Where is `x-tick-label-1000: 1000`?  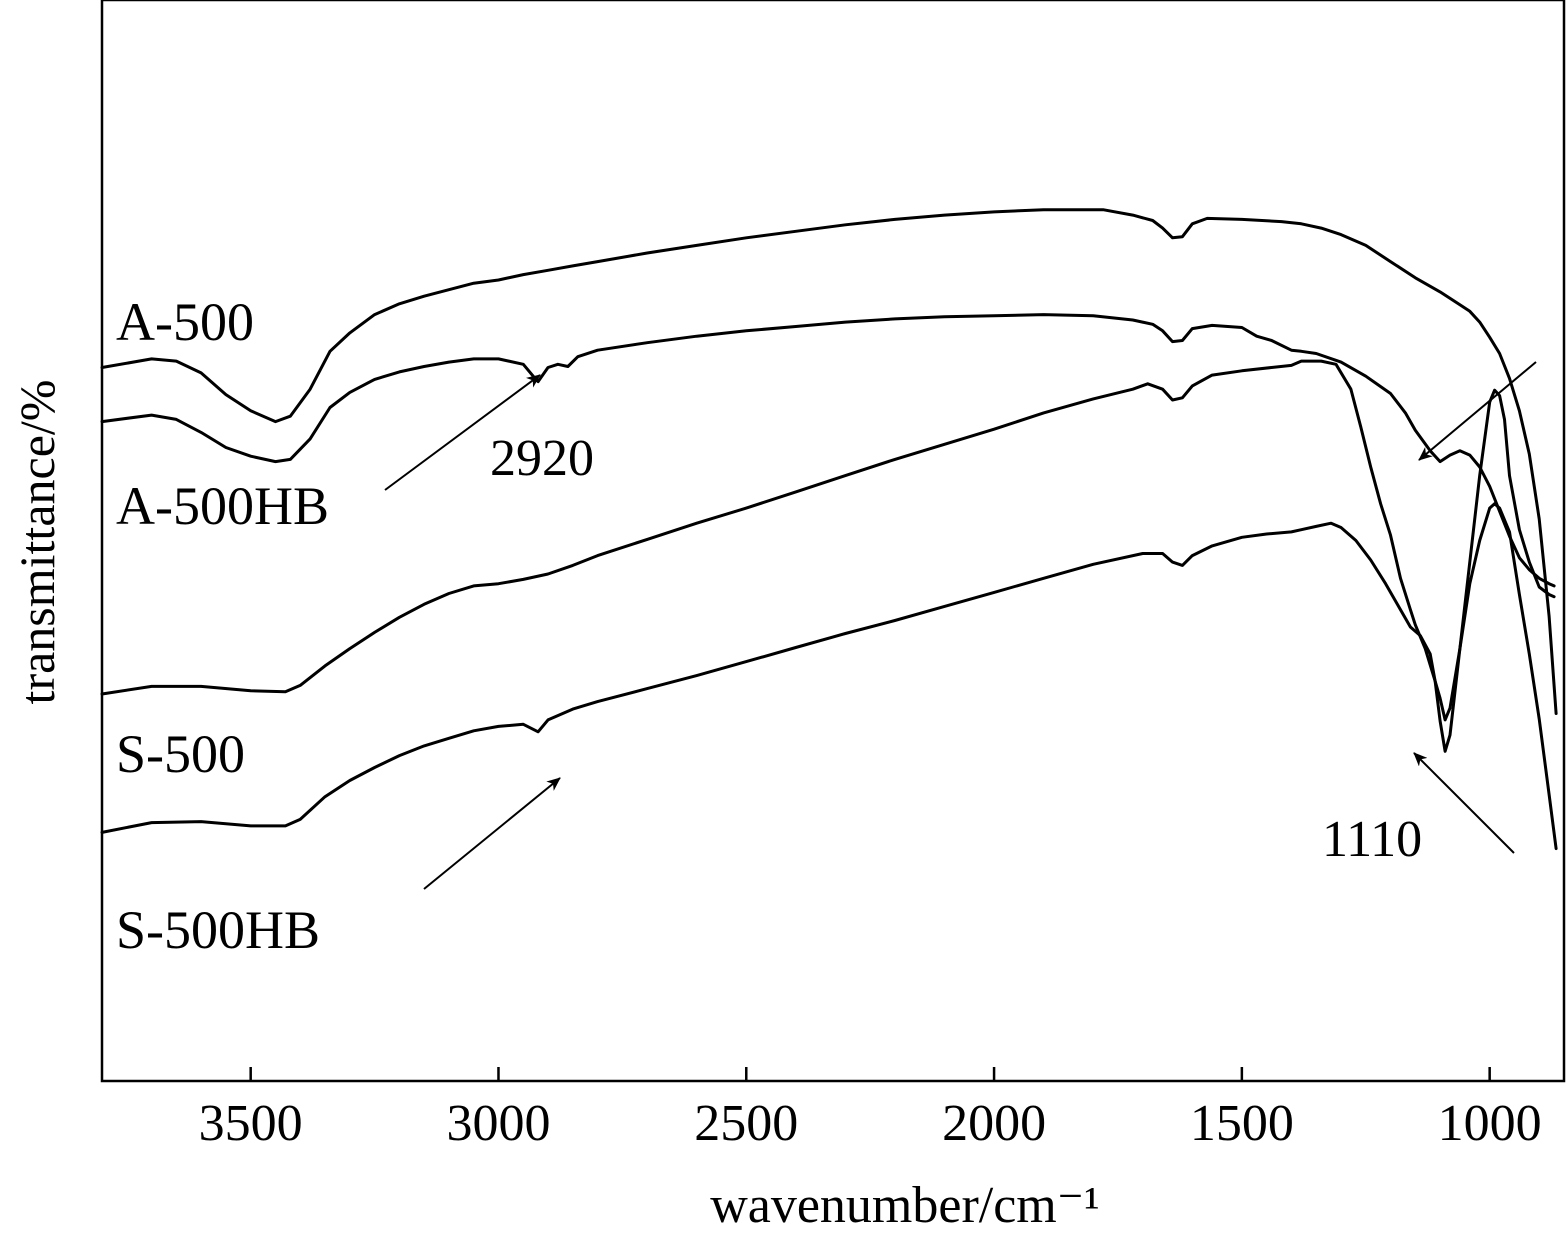
x-tick-label-1000: 1000 is located at coordinates (1490, 1123).